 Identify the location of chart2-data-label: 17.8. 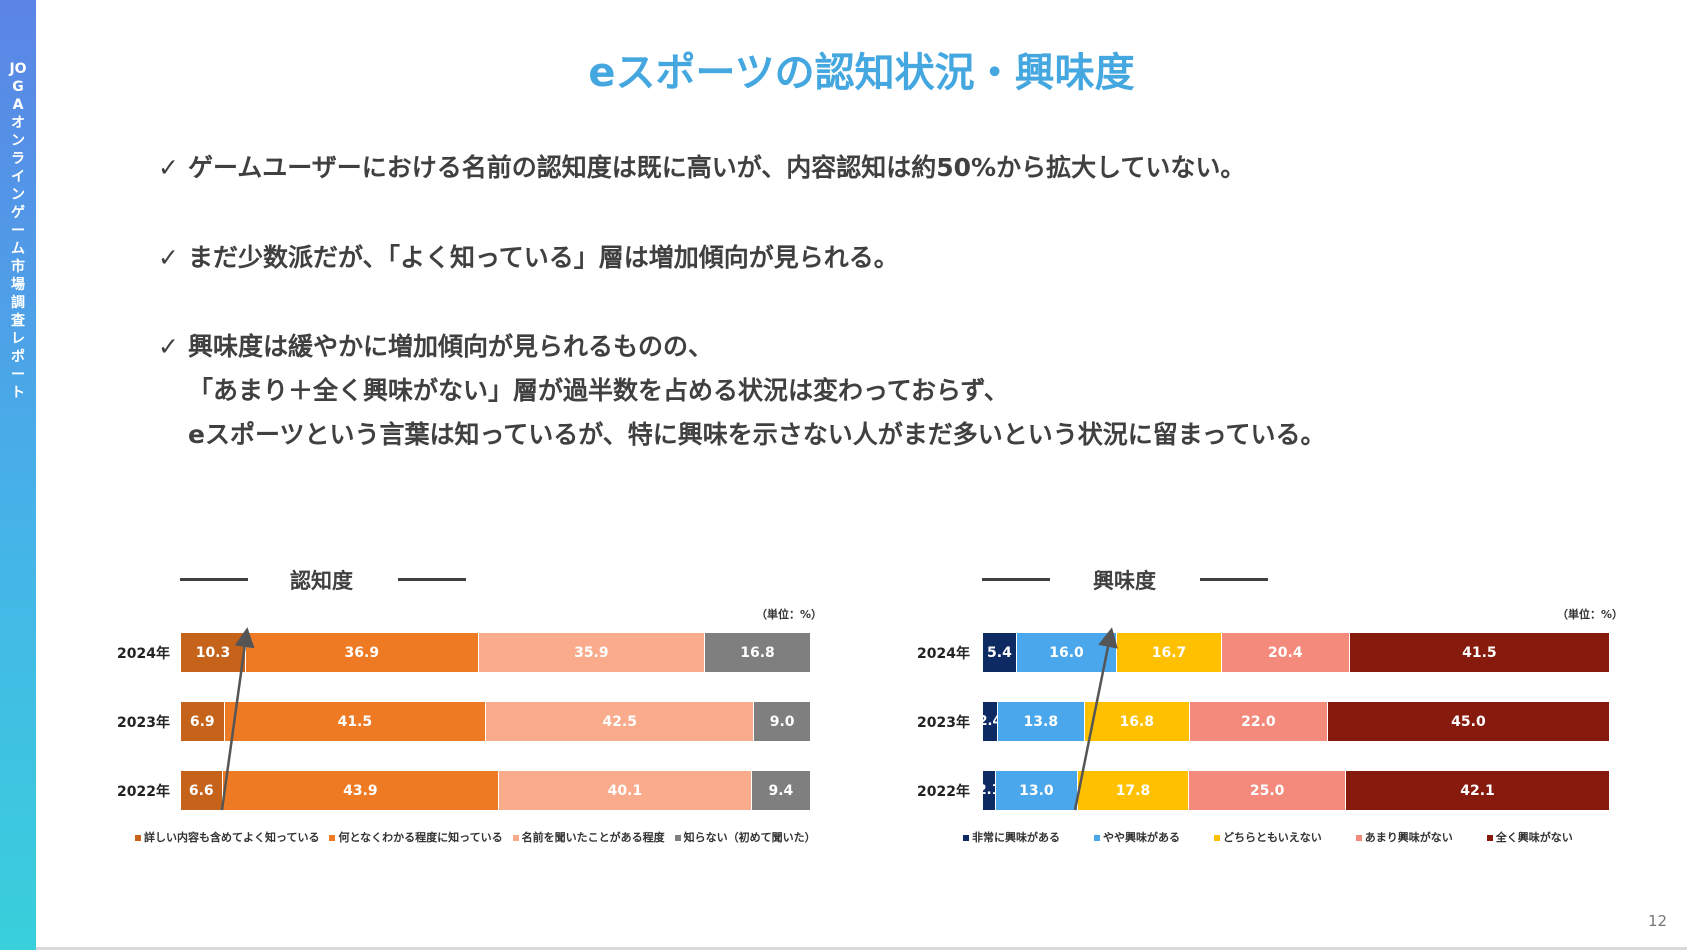
(1133, 790).